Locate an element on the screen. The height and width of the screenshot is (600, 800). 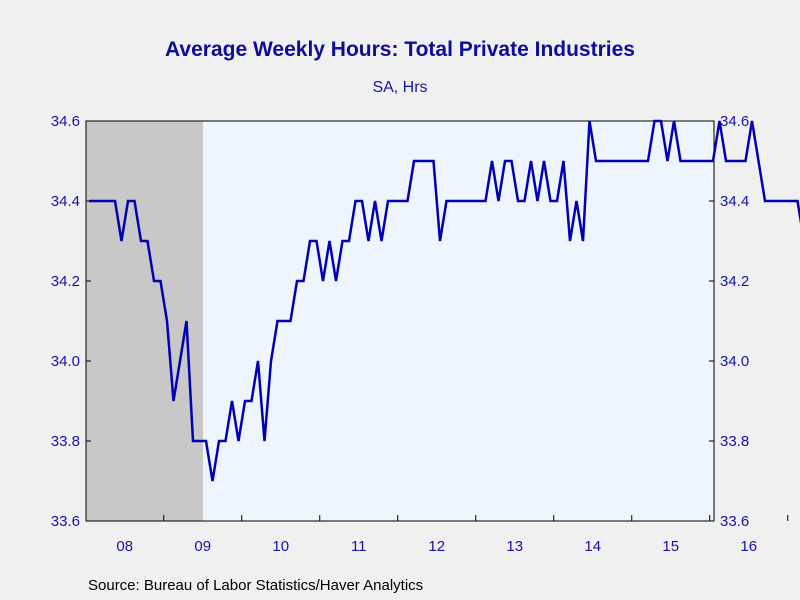
y-tick-label-right: 33.8 is located at coordinates (734, 441).